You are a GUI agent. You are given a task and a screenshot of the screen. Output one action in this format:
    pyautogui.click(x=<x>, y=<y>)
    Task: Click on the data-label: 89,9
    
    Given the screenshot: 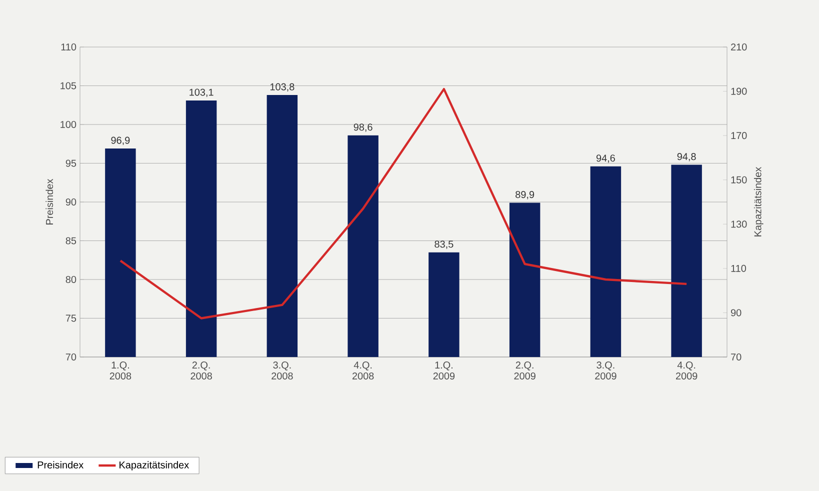 What is the action you would take?
    pyautogui.click(x=525, y=195)
    